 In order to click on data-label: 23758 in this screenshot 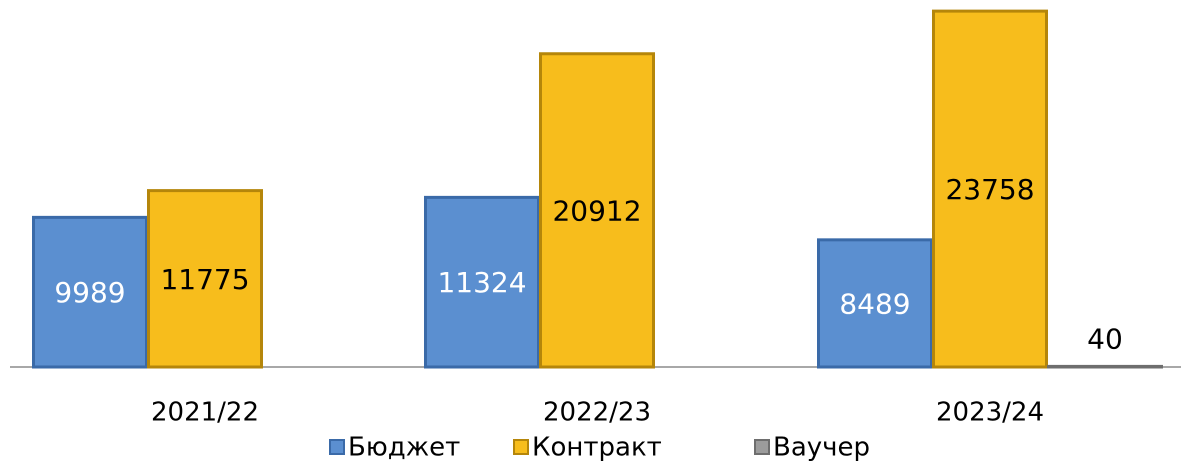, I will do `click(989, 189)`.